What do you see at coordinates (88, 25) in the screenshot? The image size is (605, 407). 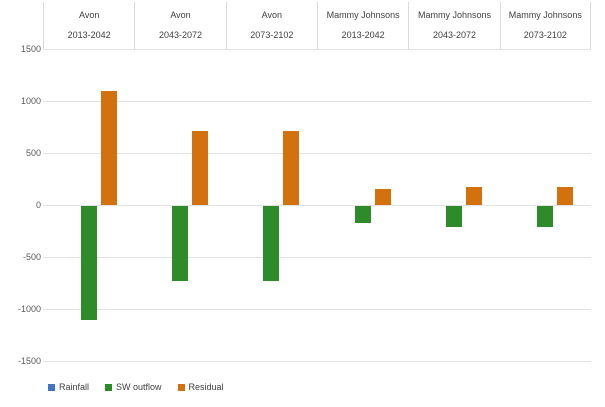 I see `category-header: Avon 2013-2042` at bounding box center [88, 25].